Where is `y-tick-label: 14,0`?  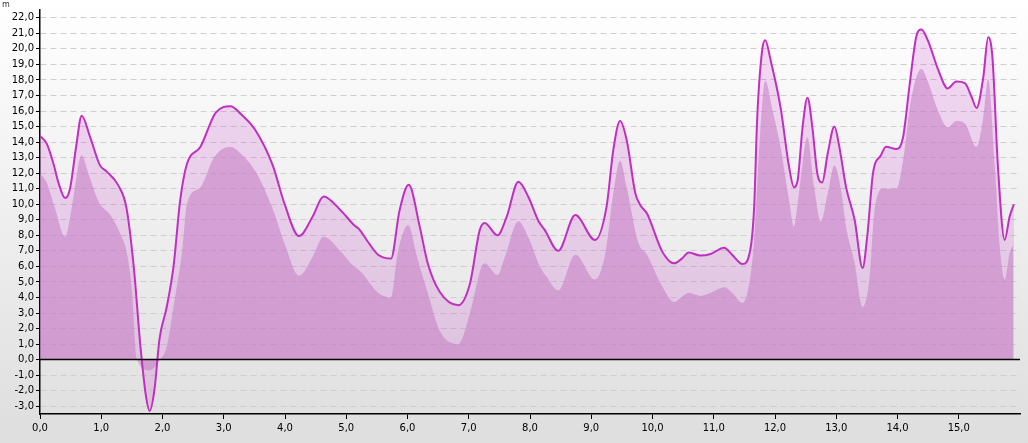 y-tick-label: 14,0 is located at coordinates (22, 141).